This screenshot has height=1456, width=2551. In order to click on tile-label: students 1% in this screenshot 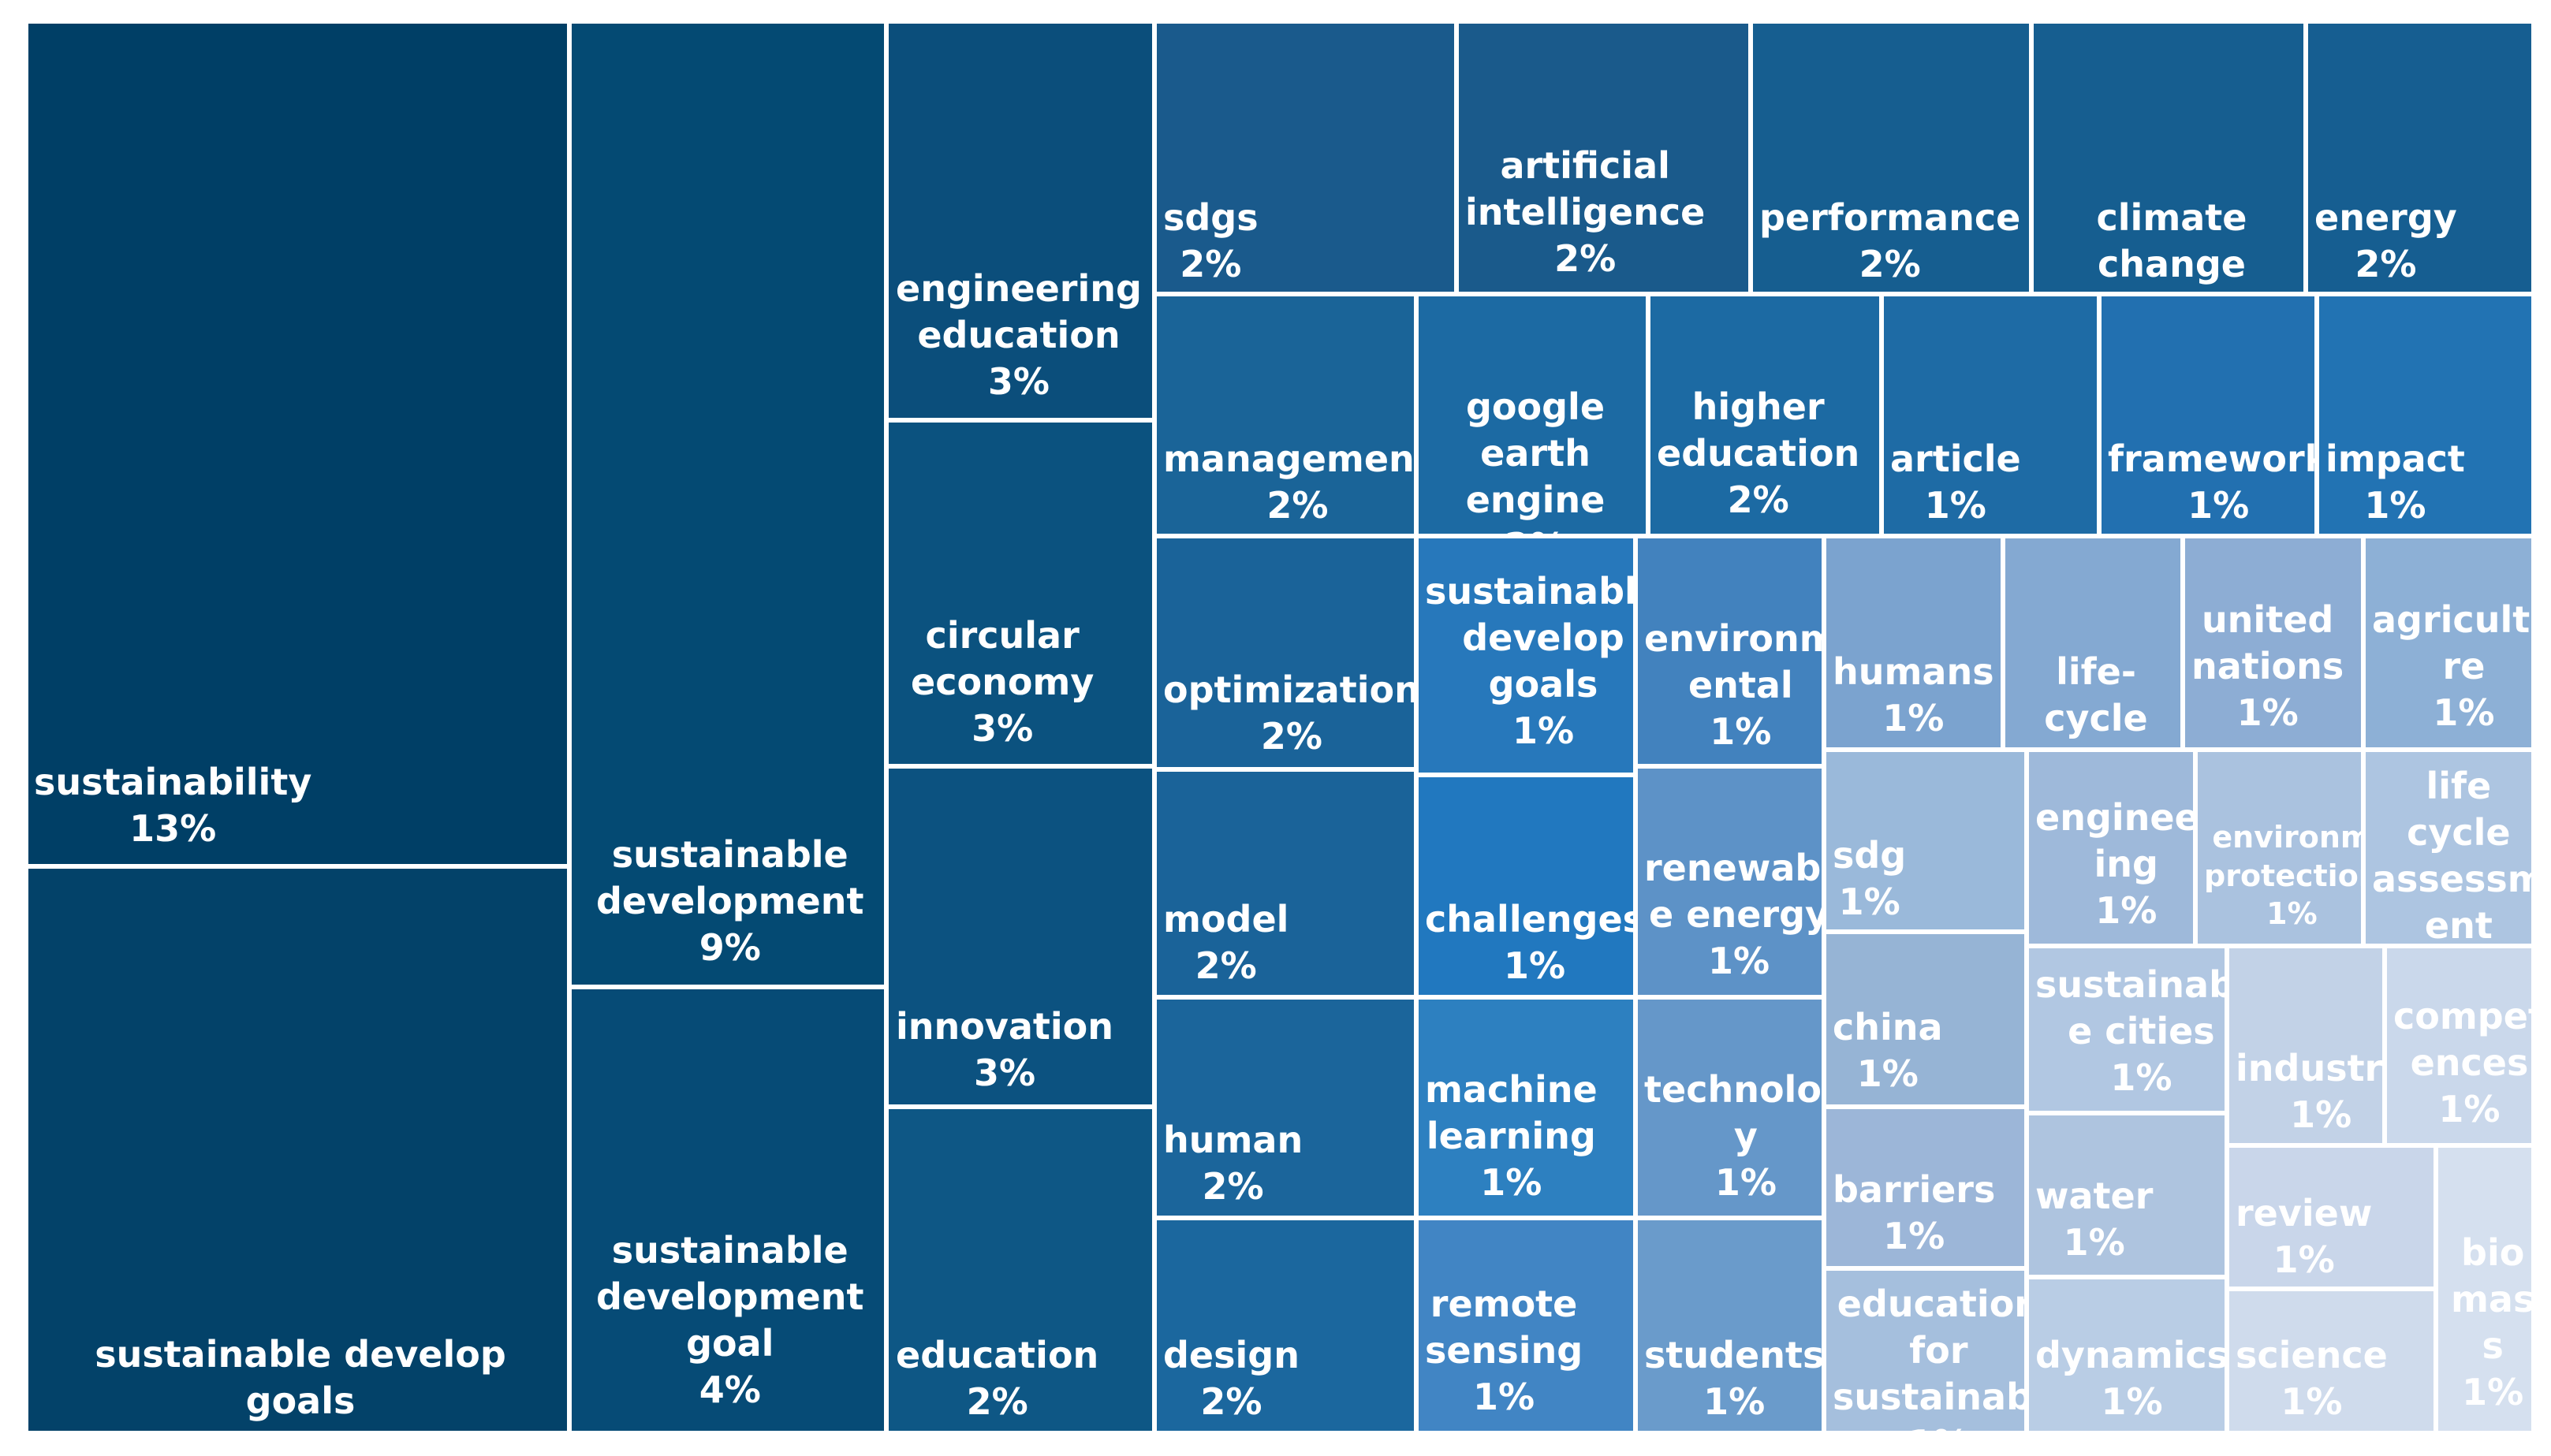, I will do `click(1734, 1378)`.